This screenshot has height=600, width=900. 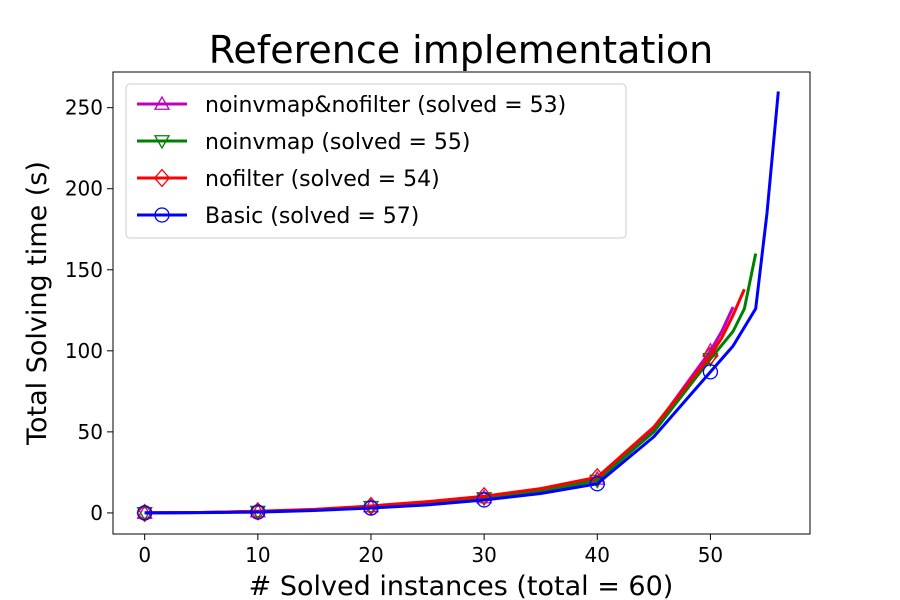 I want to click on x-tick-label: 40, so click(x=597, y=555).